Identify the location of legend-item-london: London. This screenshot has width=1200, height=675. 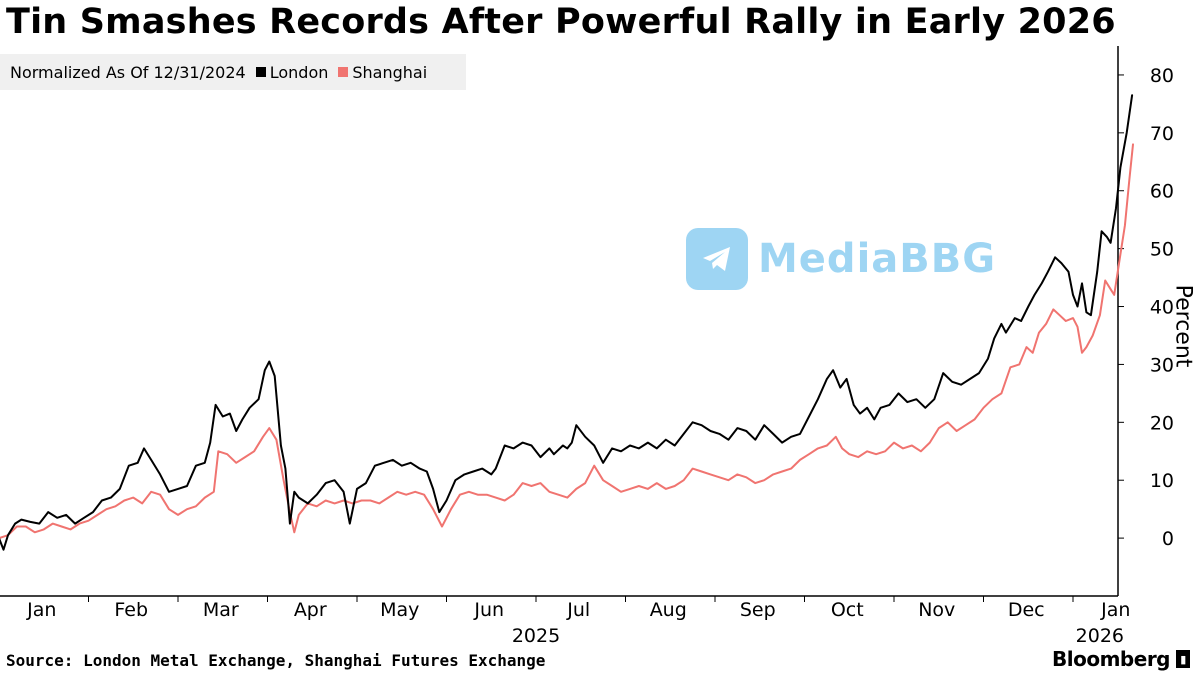
(292, 72).